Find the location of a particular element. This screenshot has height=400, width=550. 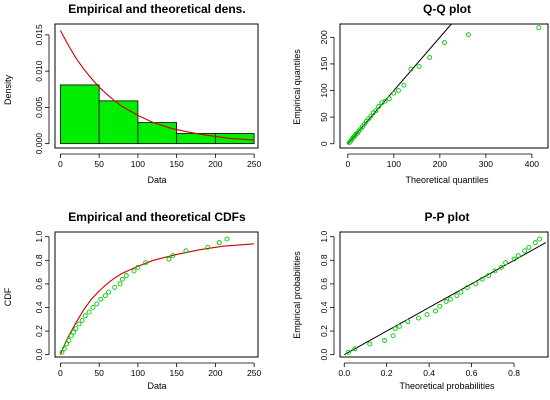

density-title: Empirical and theoretical dens. is located at coordinates (156, 9).